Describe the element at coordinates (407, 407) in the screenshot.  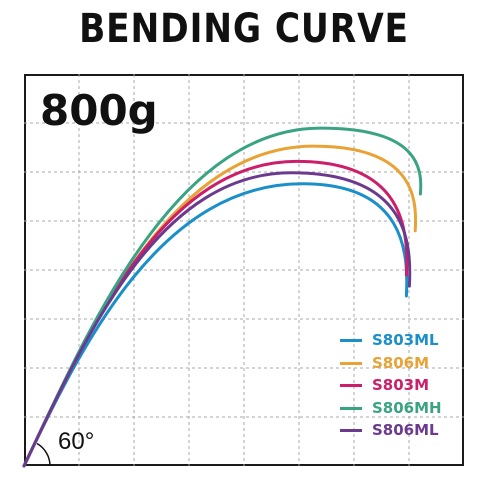
I see `legend-label: S806MH` at that location.